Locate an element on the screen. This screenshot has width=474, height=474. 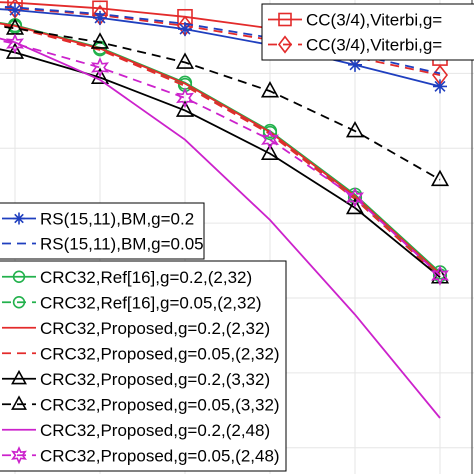
legend-top: CC(3/4),Viterbi,g= CC(3/4),Viterbi,g= is located at coordinates (367, 32).